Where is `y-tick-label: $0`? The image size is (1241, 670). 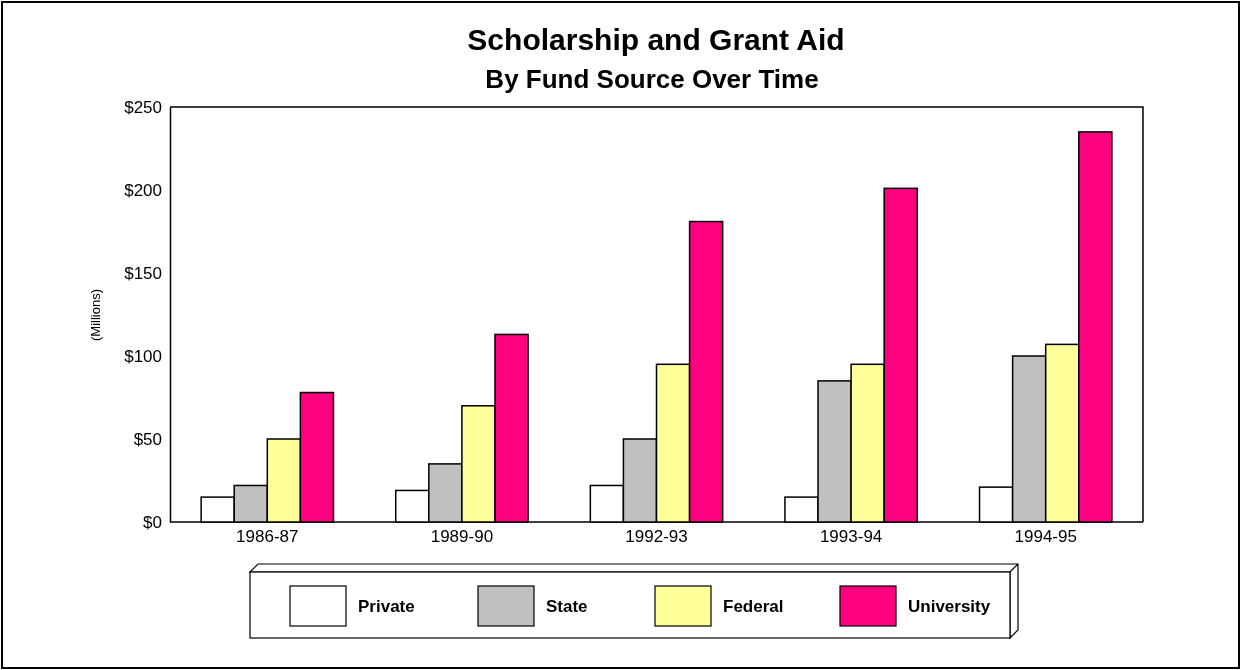 y-tick-label: $0 is located at coordinates (152, 522).